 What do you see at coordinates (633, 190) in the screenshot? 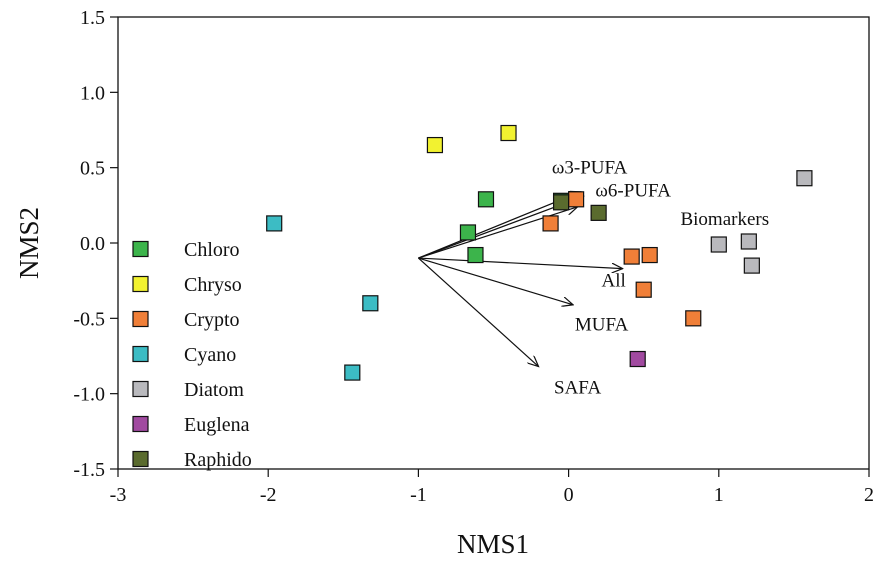
I see `vector-label: ω6-PUFA` at bounding box center [633, 190].